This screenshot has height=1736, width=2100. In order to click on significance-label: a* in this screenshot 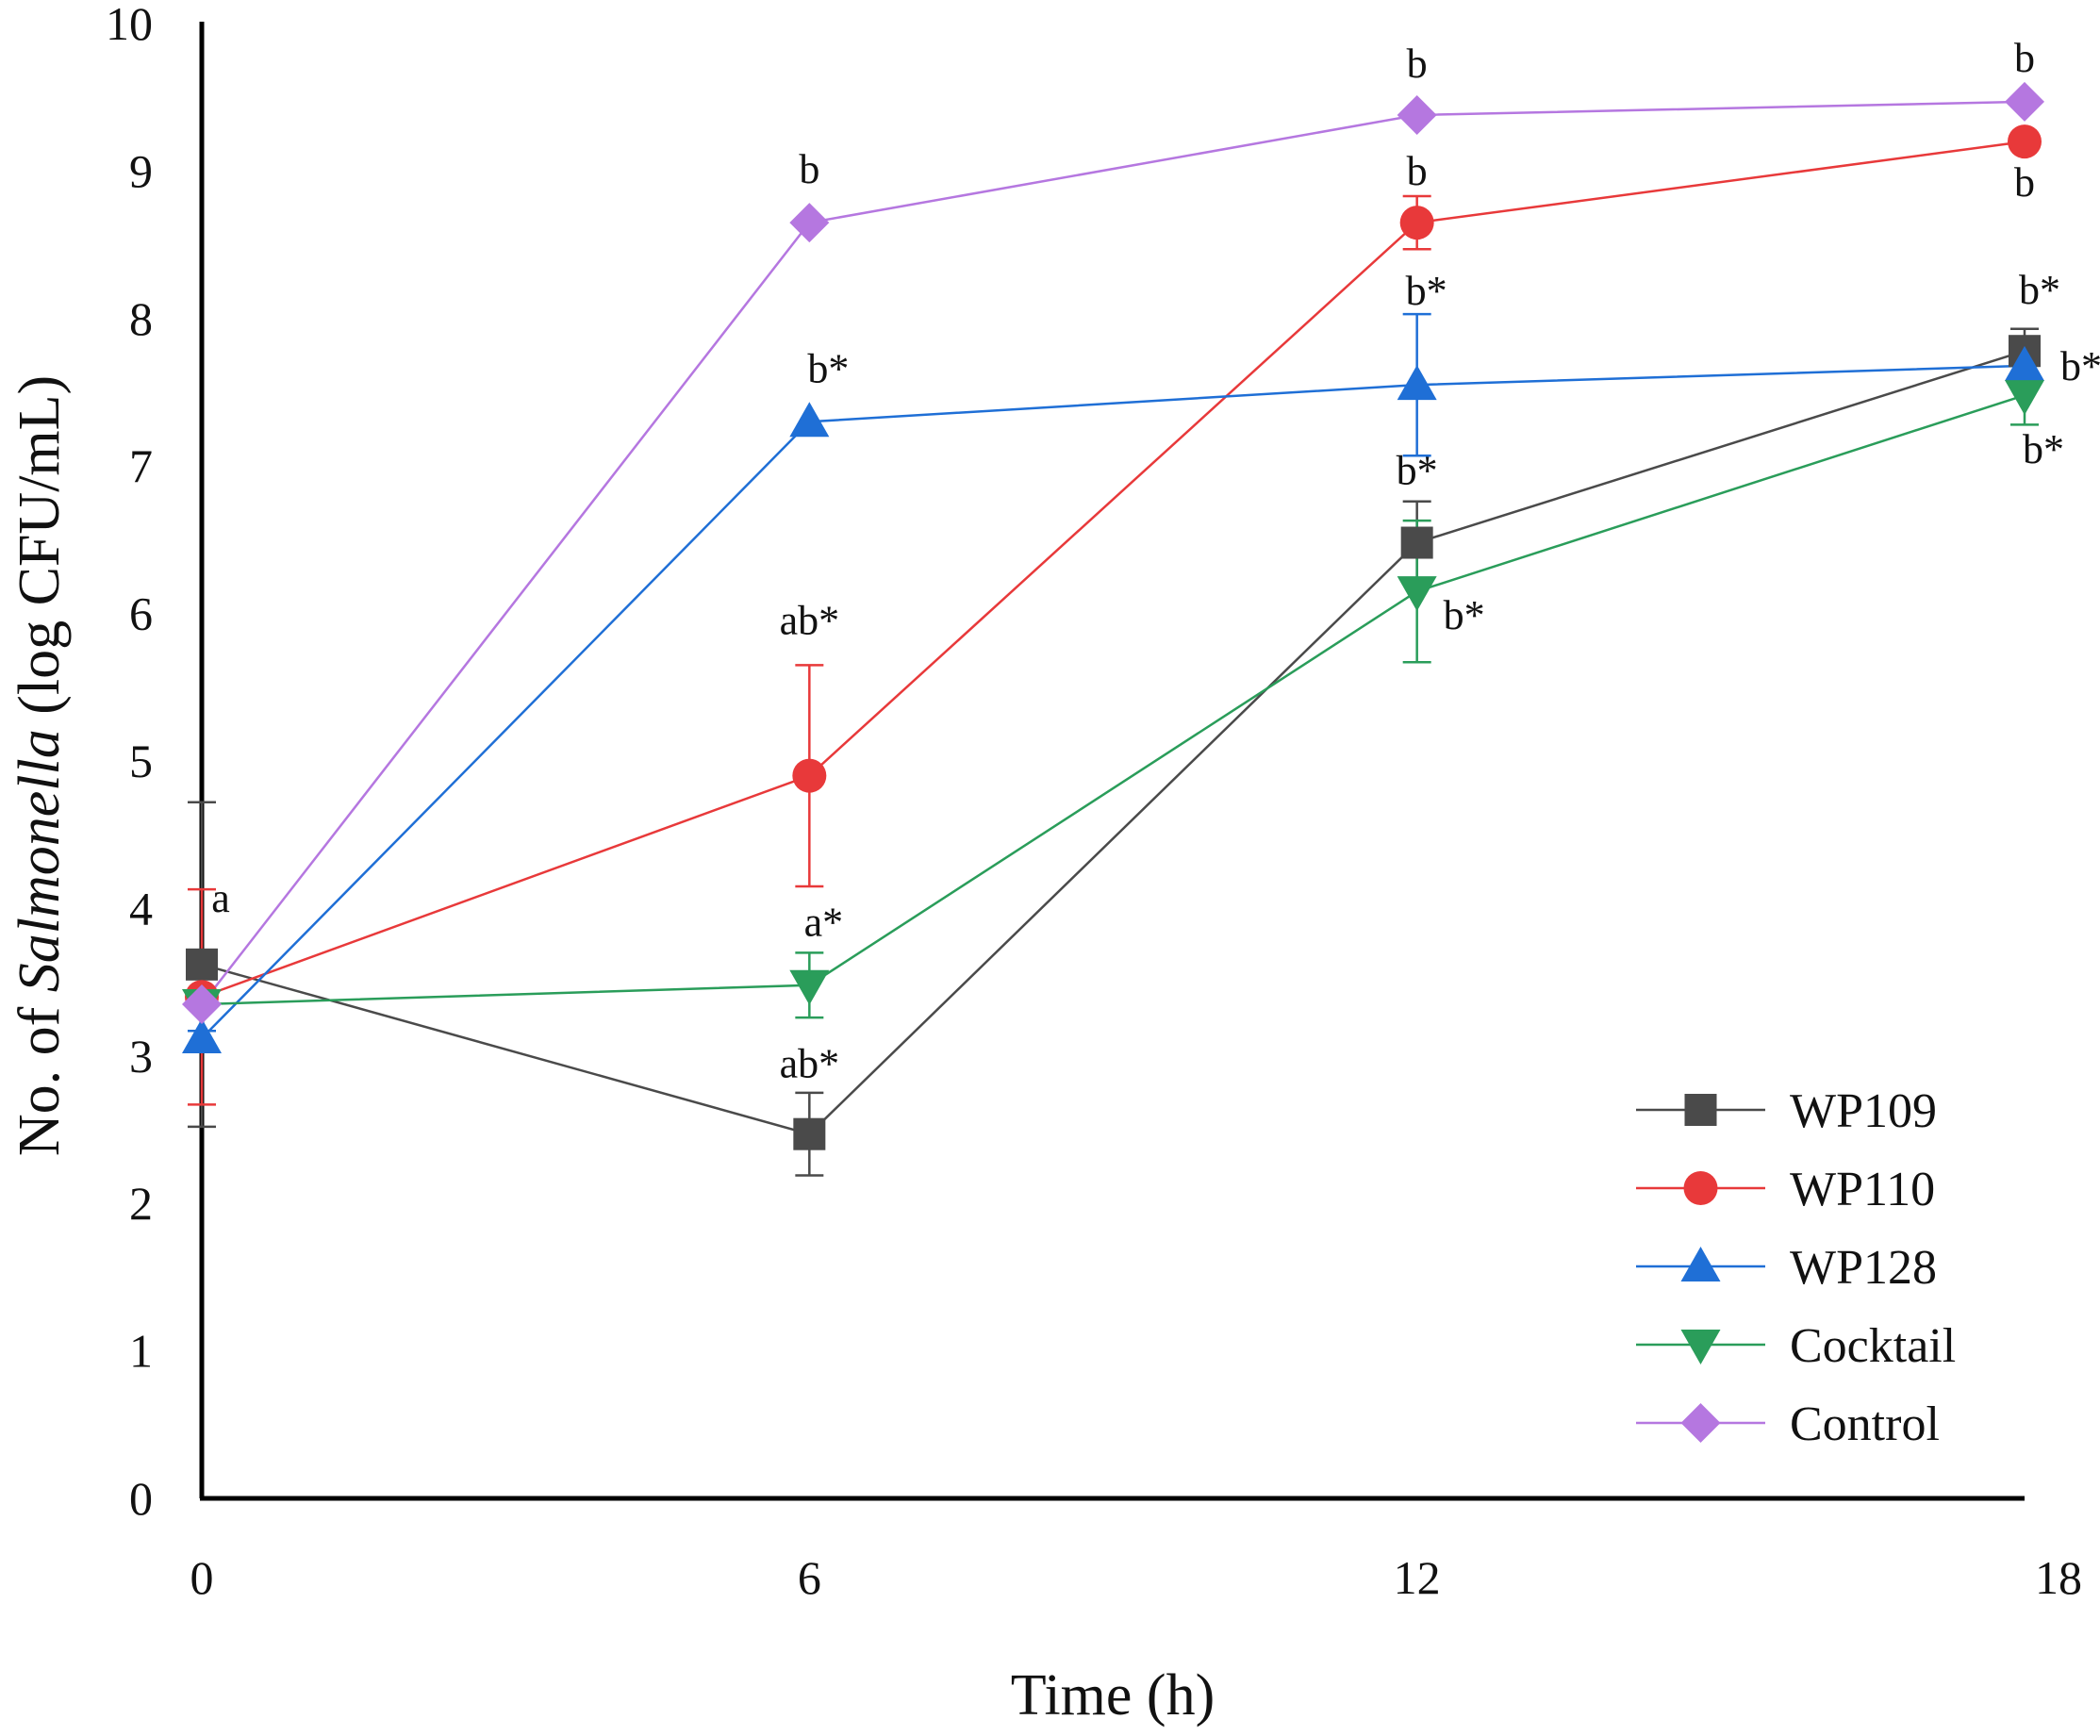, I will do `click(824, 923)`.